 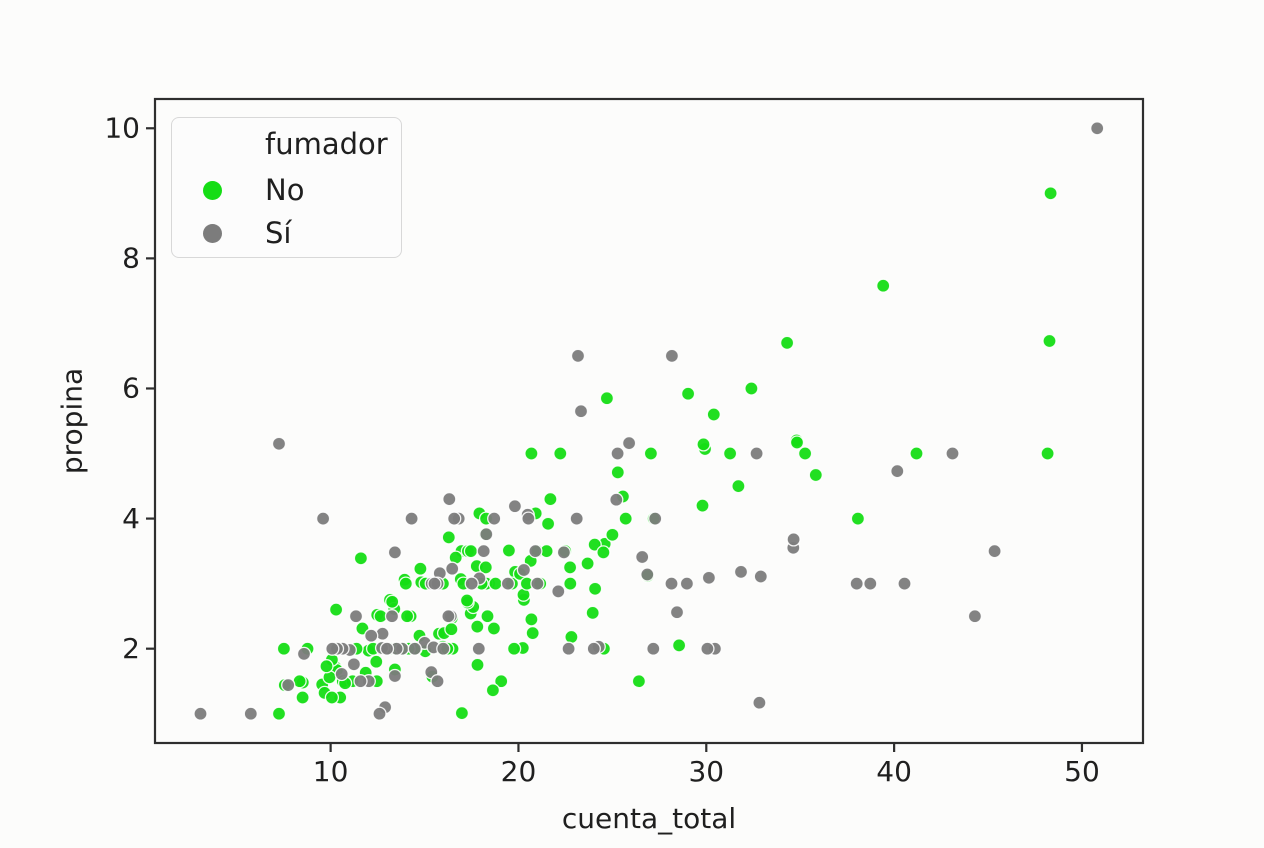 I want to click on x-tick-label: 20, so click(x=519, y=771).